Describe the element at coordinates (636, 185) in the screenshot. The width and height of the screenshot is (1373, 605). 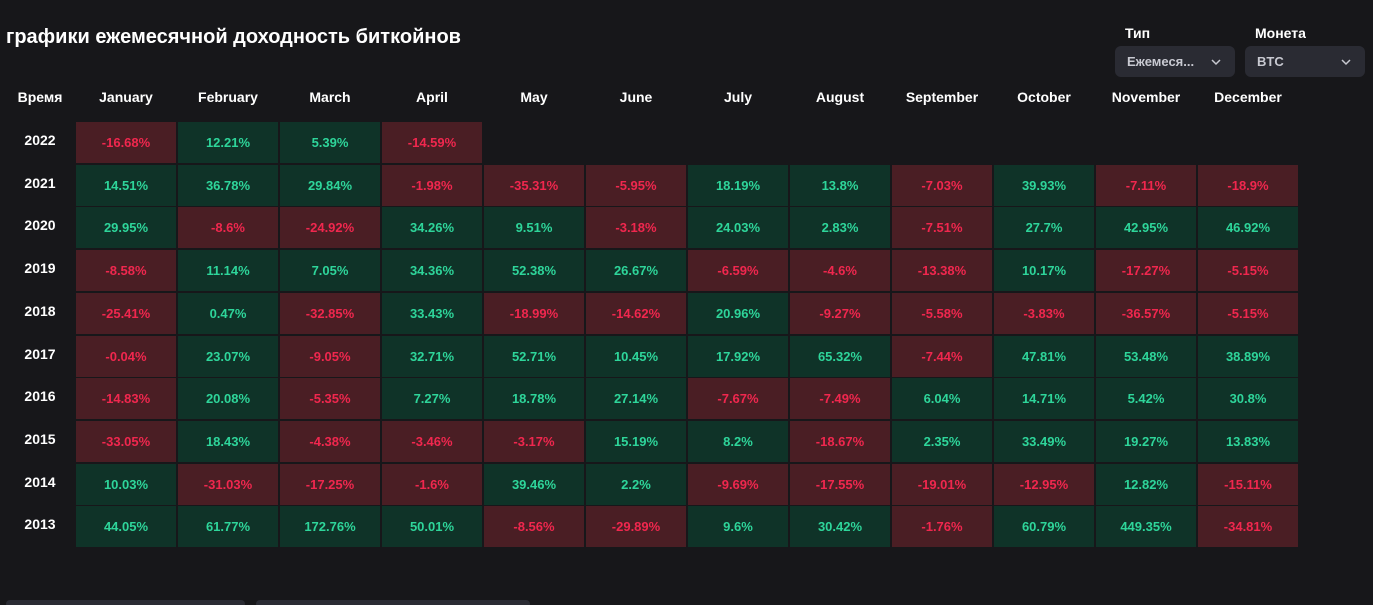
I see `return-cell: -5.95%` at that location.